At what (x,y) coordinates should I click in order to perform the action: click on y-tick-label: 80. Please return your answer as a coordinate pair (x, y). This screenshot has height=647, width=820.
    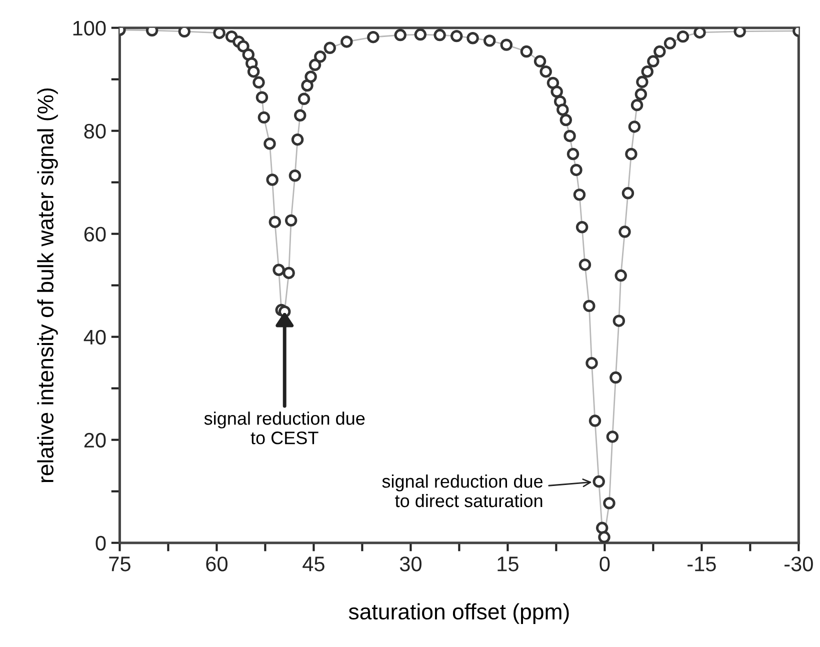
    Looking at the image, I should click on (95, 131).